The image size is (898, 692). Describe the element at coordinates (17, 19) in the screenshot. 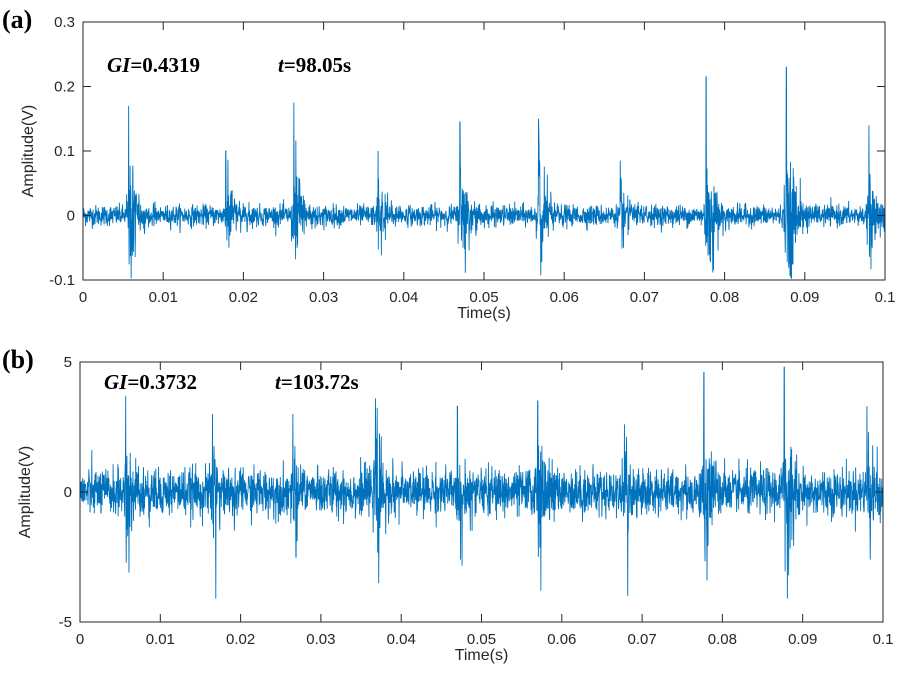

I see `panel-label: (a)` at that location.